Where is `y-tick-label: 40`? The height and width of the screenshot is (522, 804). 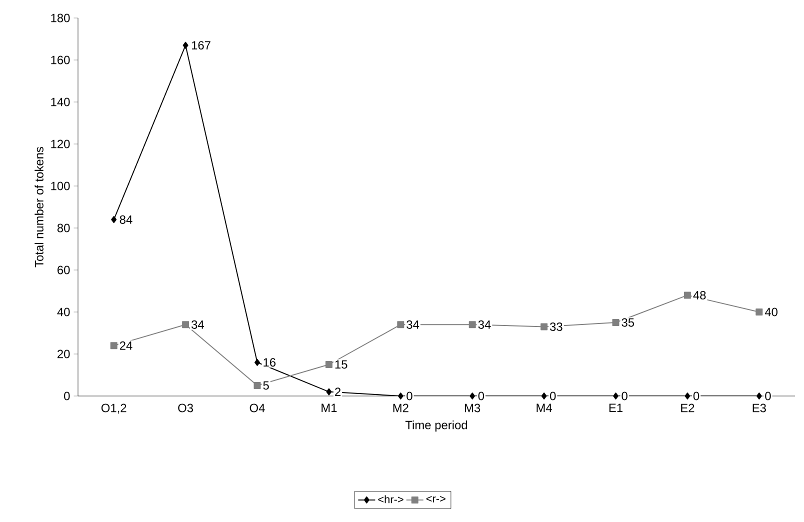
y-tick-label: 40 is located at coordinates (63, 312).